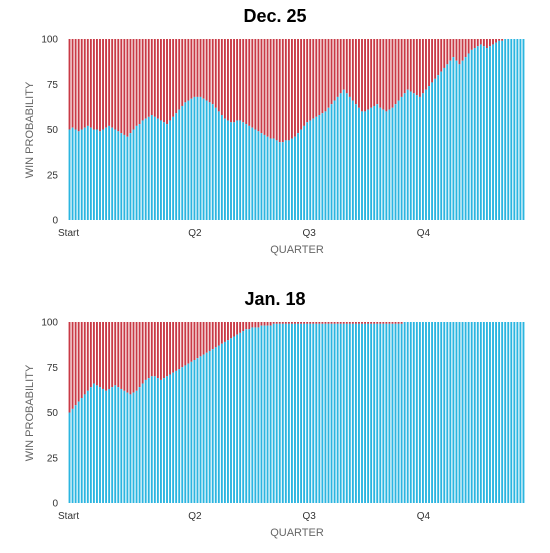  Describe the element at coordinates (53, 85) in the screenshot. I see `y-tick-label: 75` at that location.